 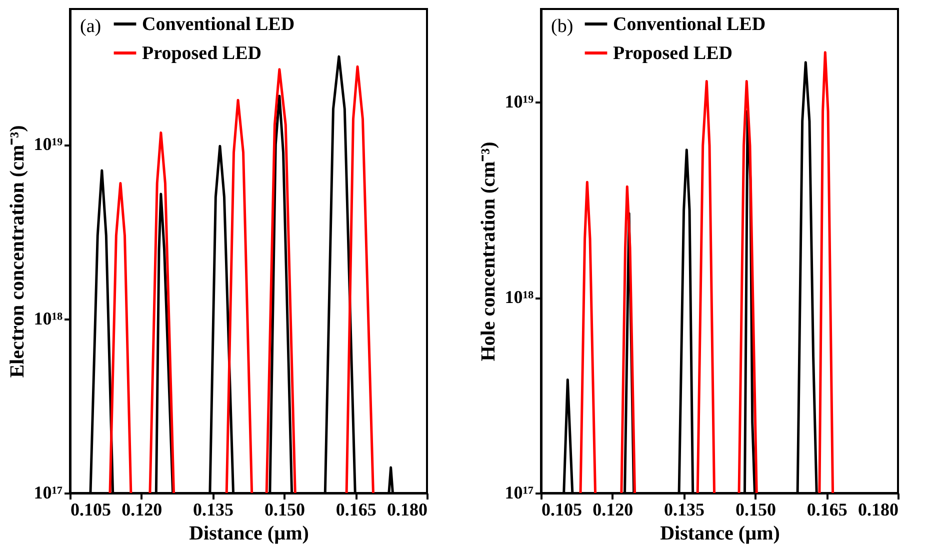 I want to click on y-axis-title: Electron concentration (cm⁻³), so click(x=17, y=251).